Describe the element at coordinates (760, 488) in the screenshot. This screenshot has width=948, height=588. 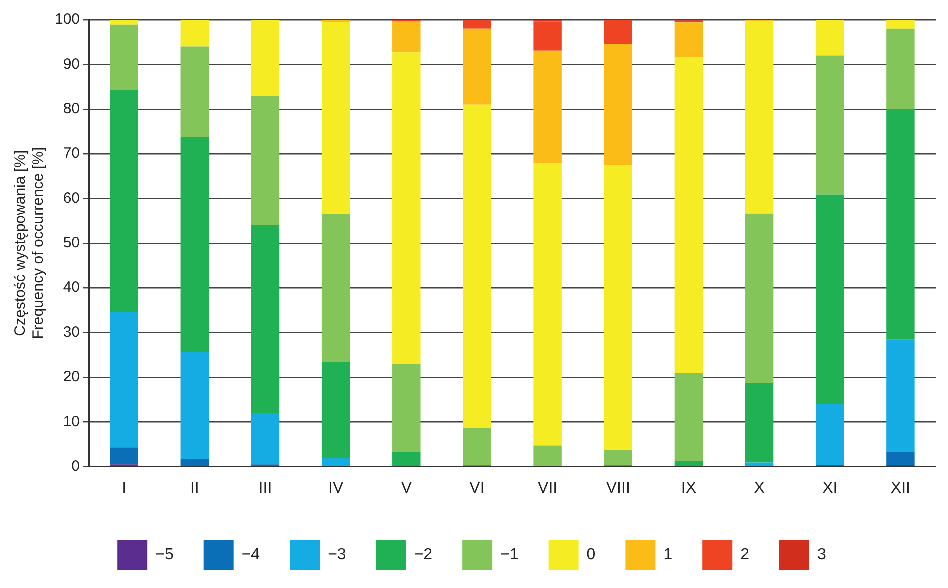
I see `x-tick-label: X` at that location.